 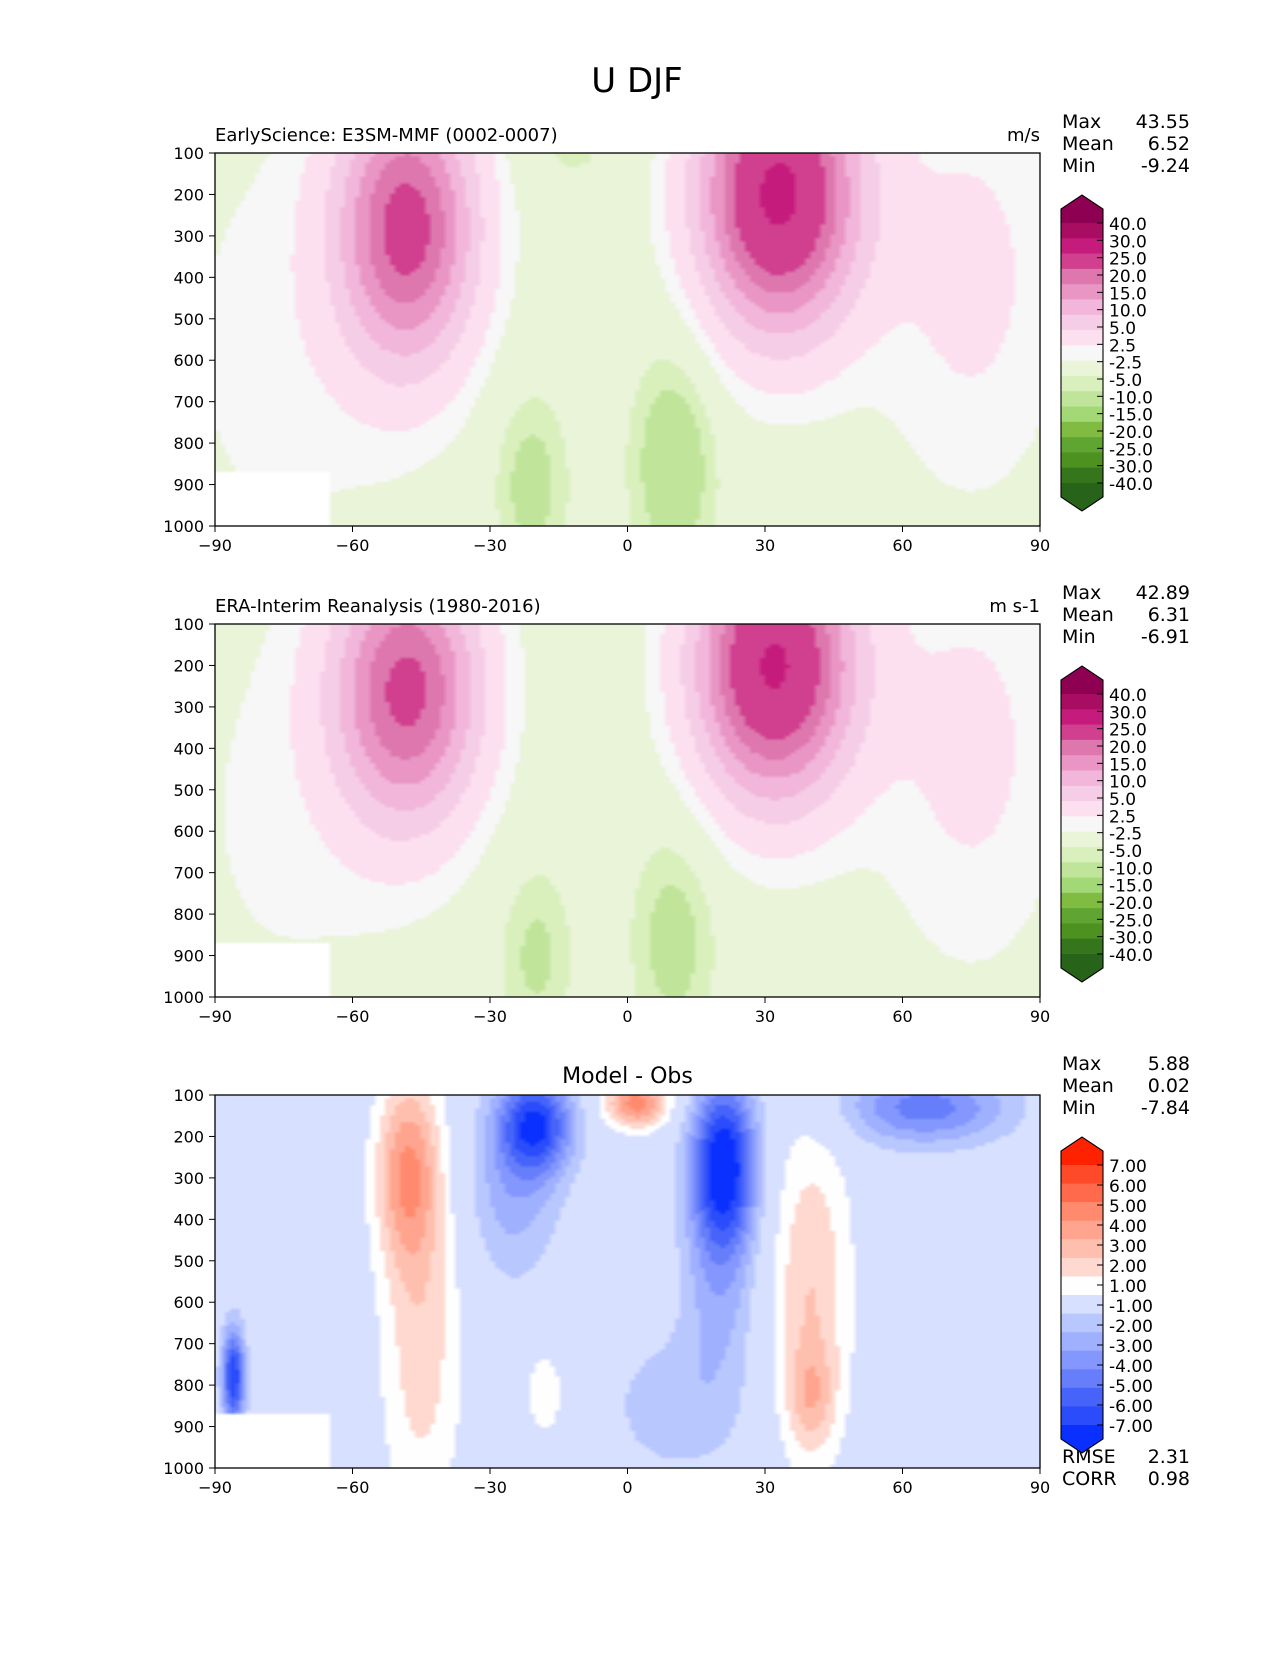 What do you see at coordinates (1169, 1479) in the screenshot?
I see `metric-value: 0.98` at bounding box center [1169, 1479].